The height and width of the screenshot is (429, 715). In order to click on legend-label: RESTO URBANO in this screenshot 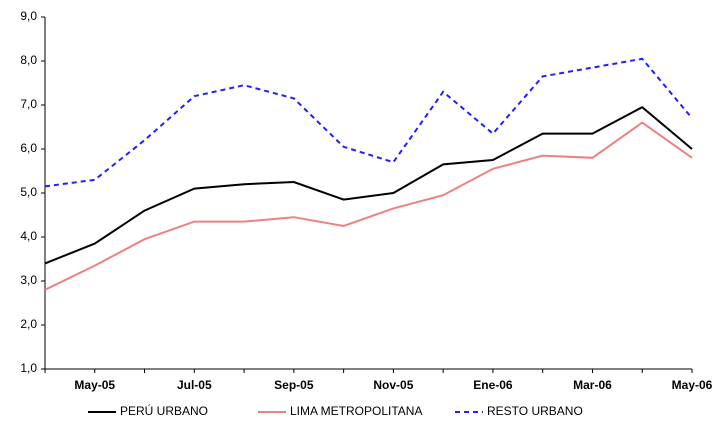, I will do `click(535, 411)`.